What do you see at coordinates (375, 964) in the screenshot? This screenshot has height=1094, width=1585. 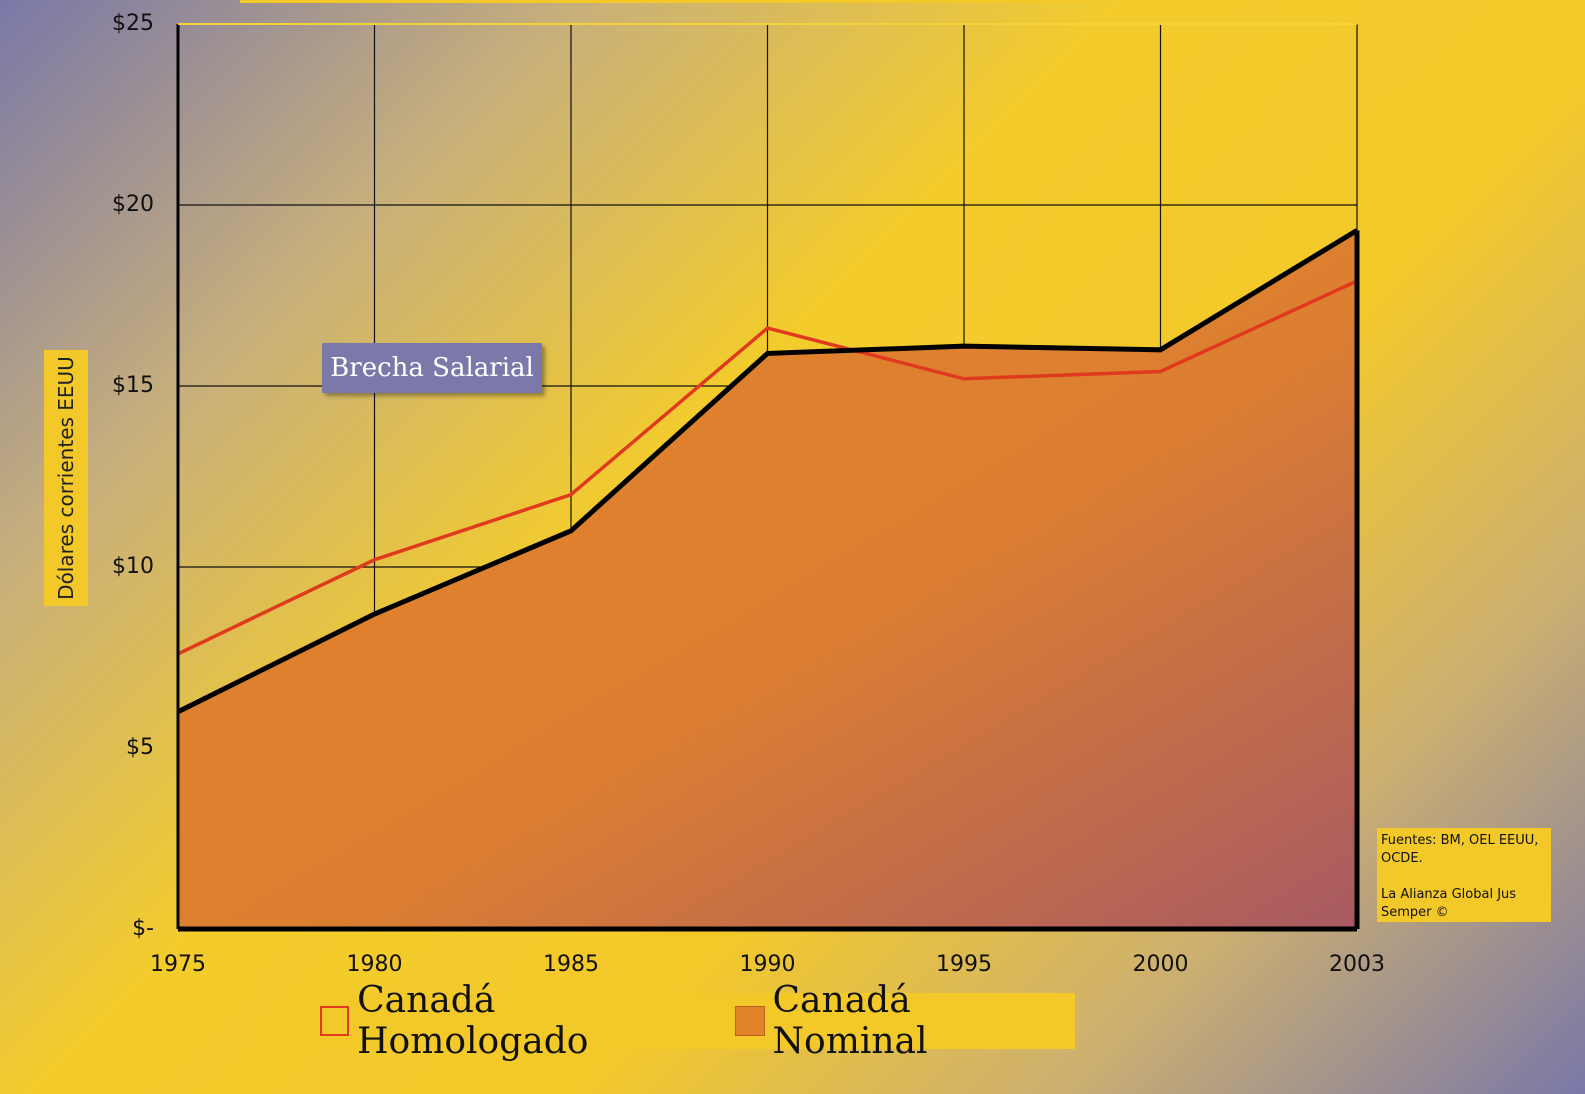 I see `x-tick-label: 1980` at bounding box center [375, 964].